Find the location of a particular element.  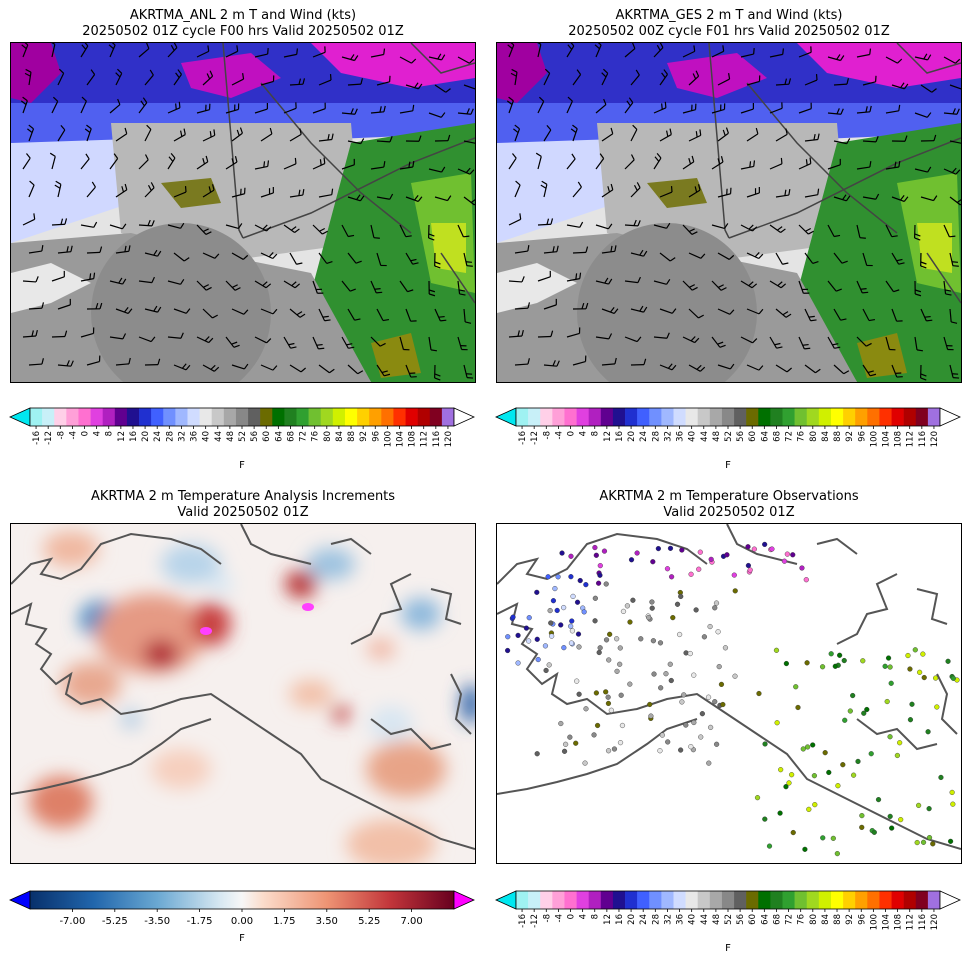

anl-title-line1: AKRTMA_ANL 2 m T and Wind (kts) is located at coordinates (243, 15).